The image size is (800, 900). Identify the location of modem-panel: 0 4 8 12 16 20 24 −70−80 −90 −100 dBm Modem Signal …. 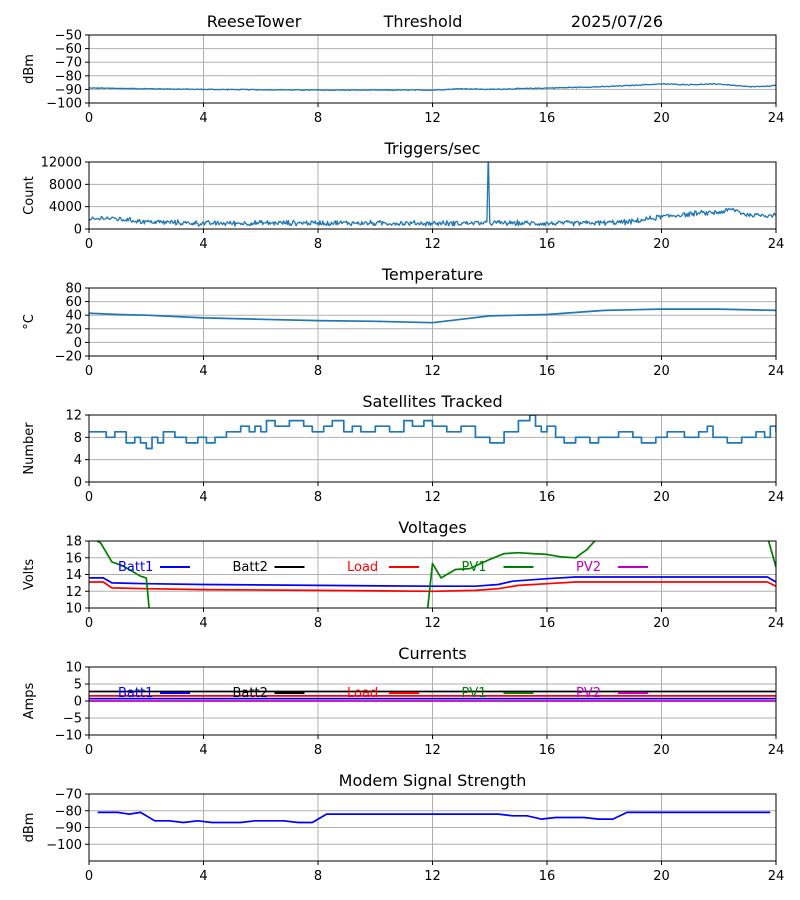
(403, 827).